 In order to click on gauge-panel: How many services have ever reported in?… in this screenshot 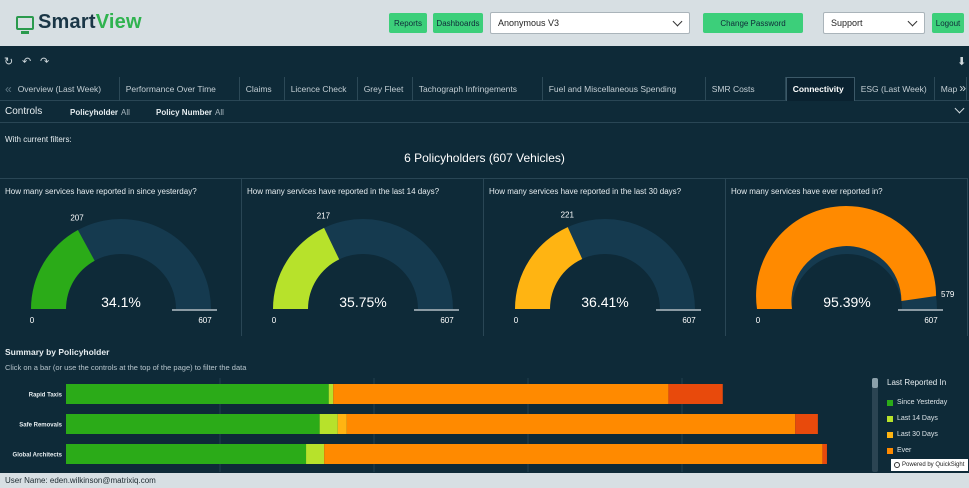, I will do `click(847, 257)`.